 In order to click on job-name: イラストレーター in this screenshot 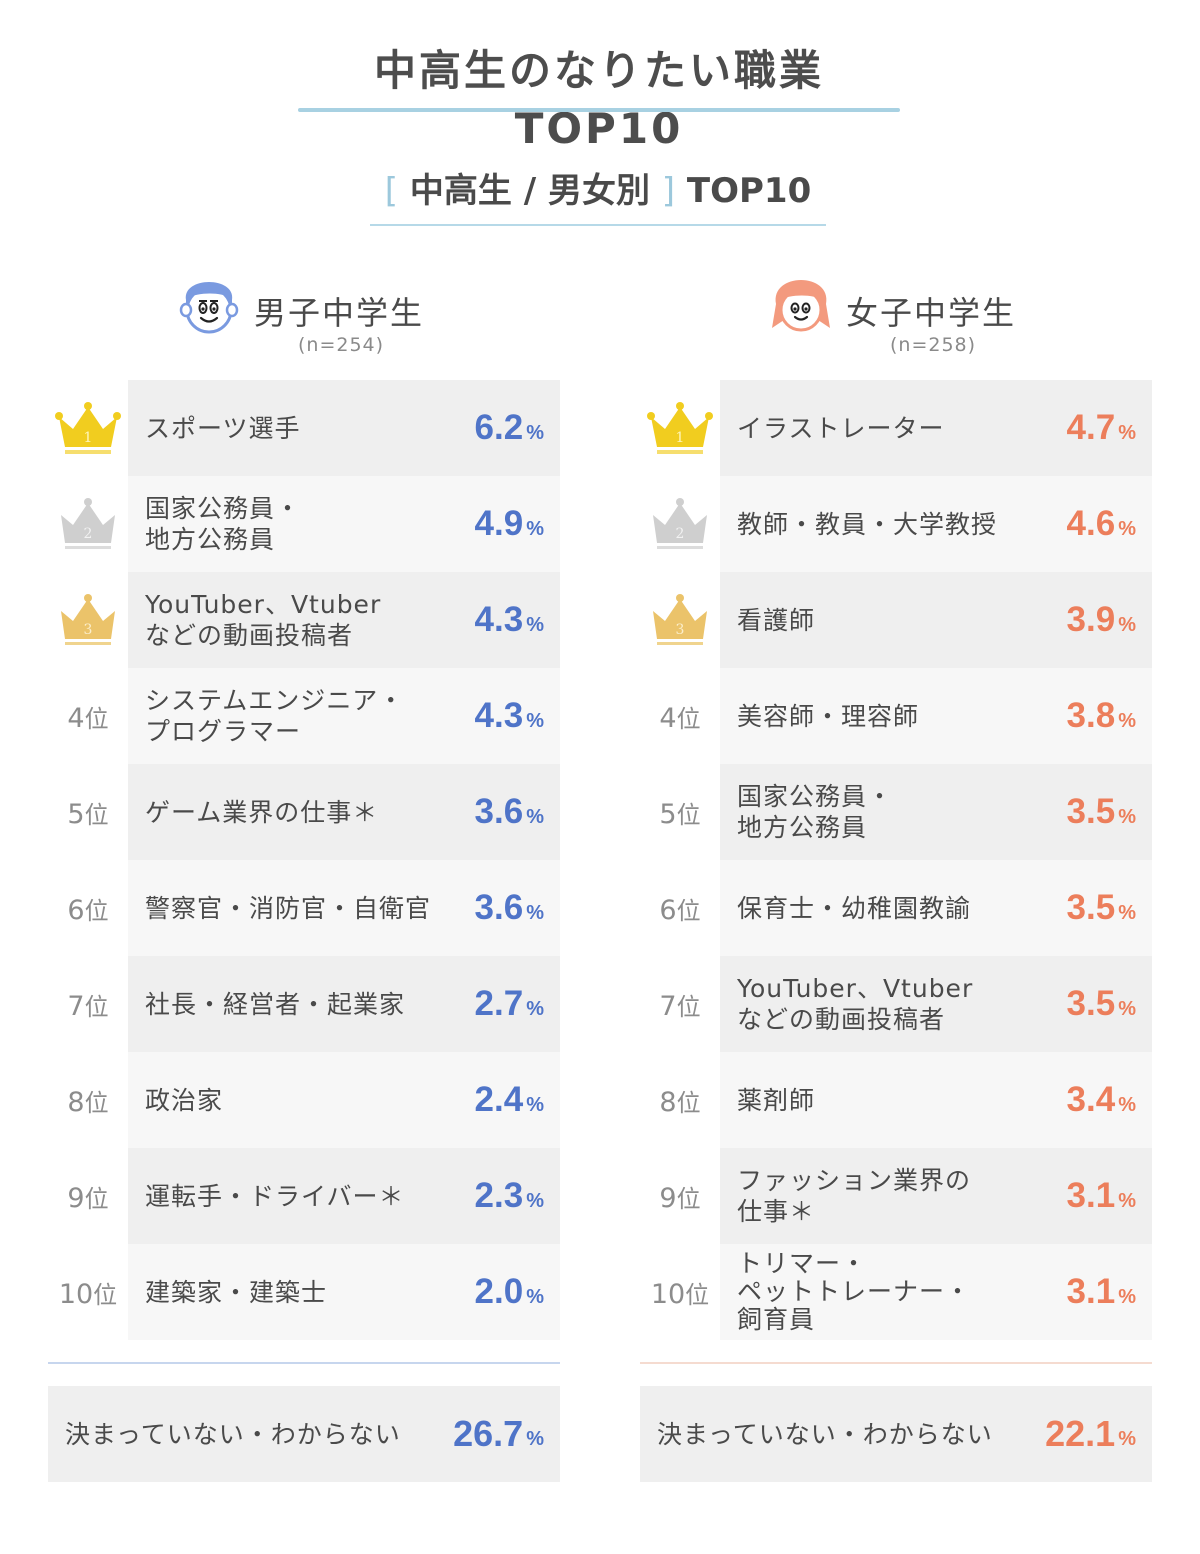, I will do `click(841, 428)`.